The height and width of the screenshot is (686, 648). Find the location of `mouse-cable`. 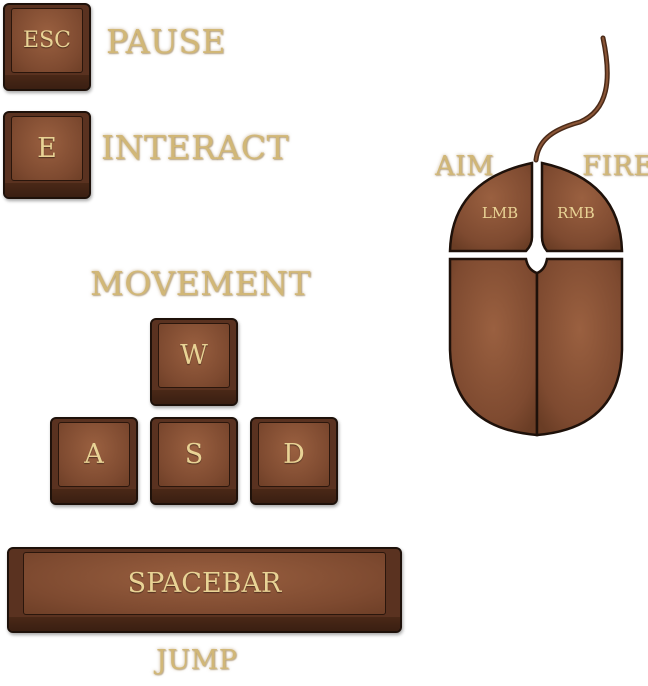

mouse-cable is located at coordinates (571, 99).